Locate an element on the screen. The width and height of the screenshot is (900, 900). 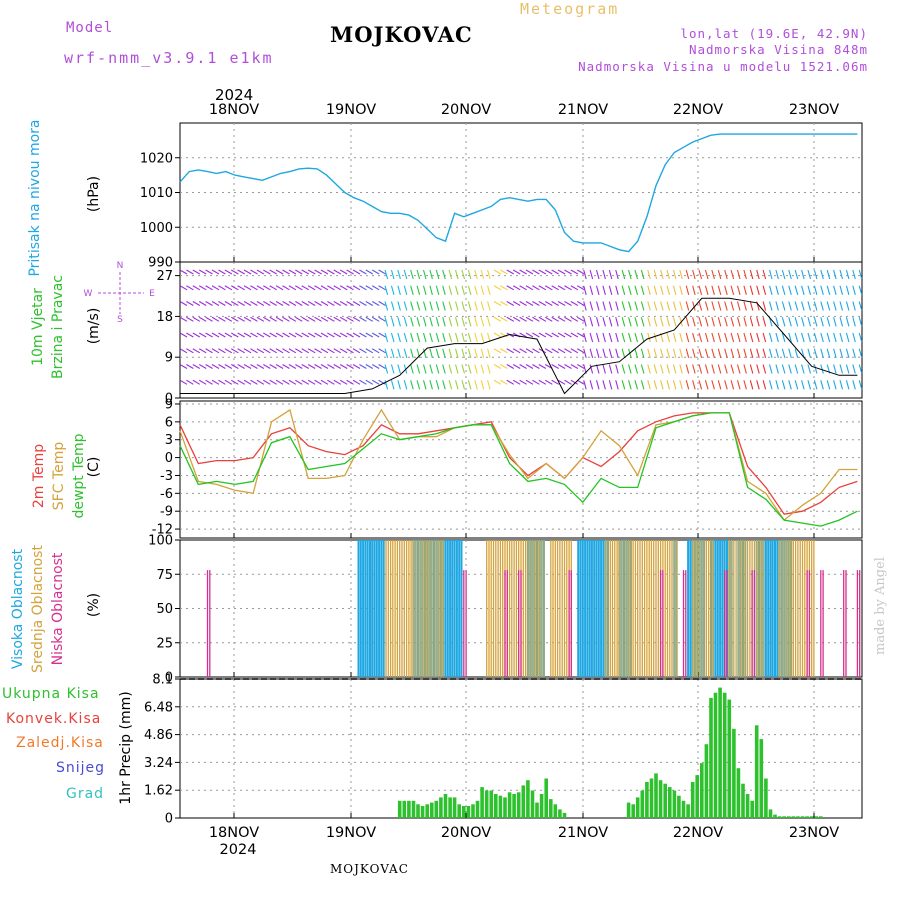
x-axis-top: 18NOV 19NOV 20NOV 21NOV 22NOV 23NOV is located at coordinates (524, 110).